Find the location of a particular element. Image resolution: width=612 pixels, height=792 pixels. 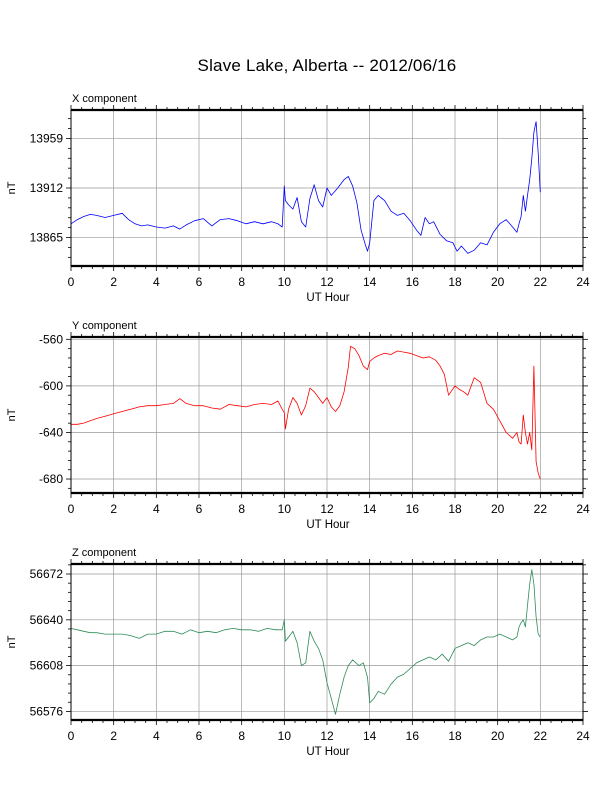

y-x-axis-label: UT Hour is located at coordinates (327, 525).